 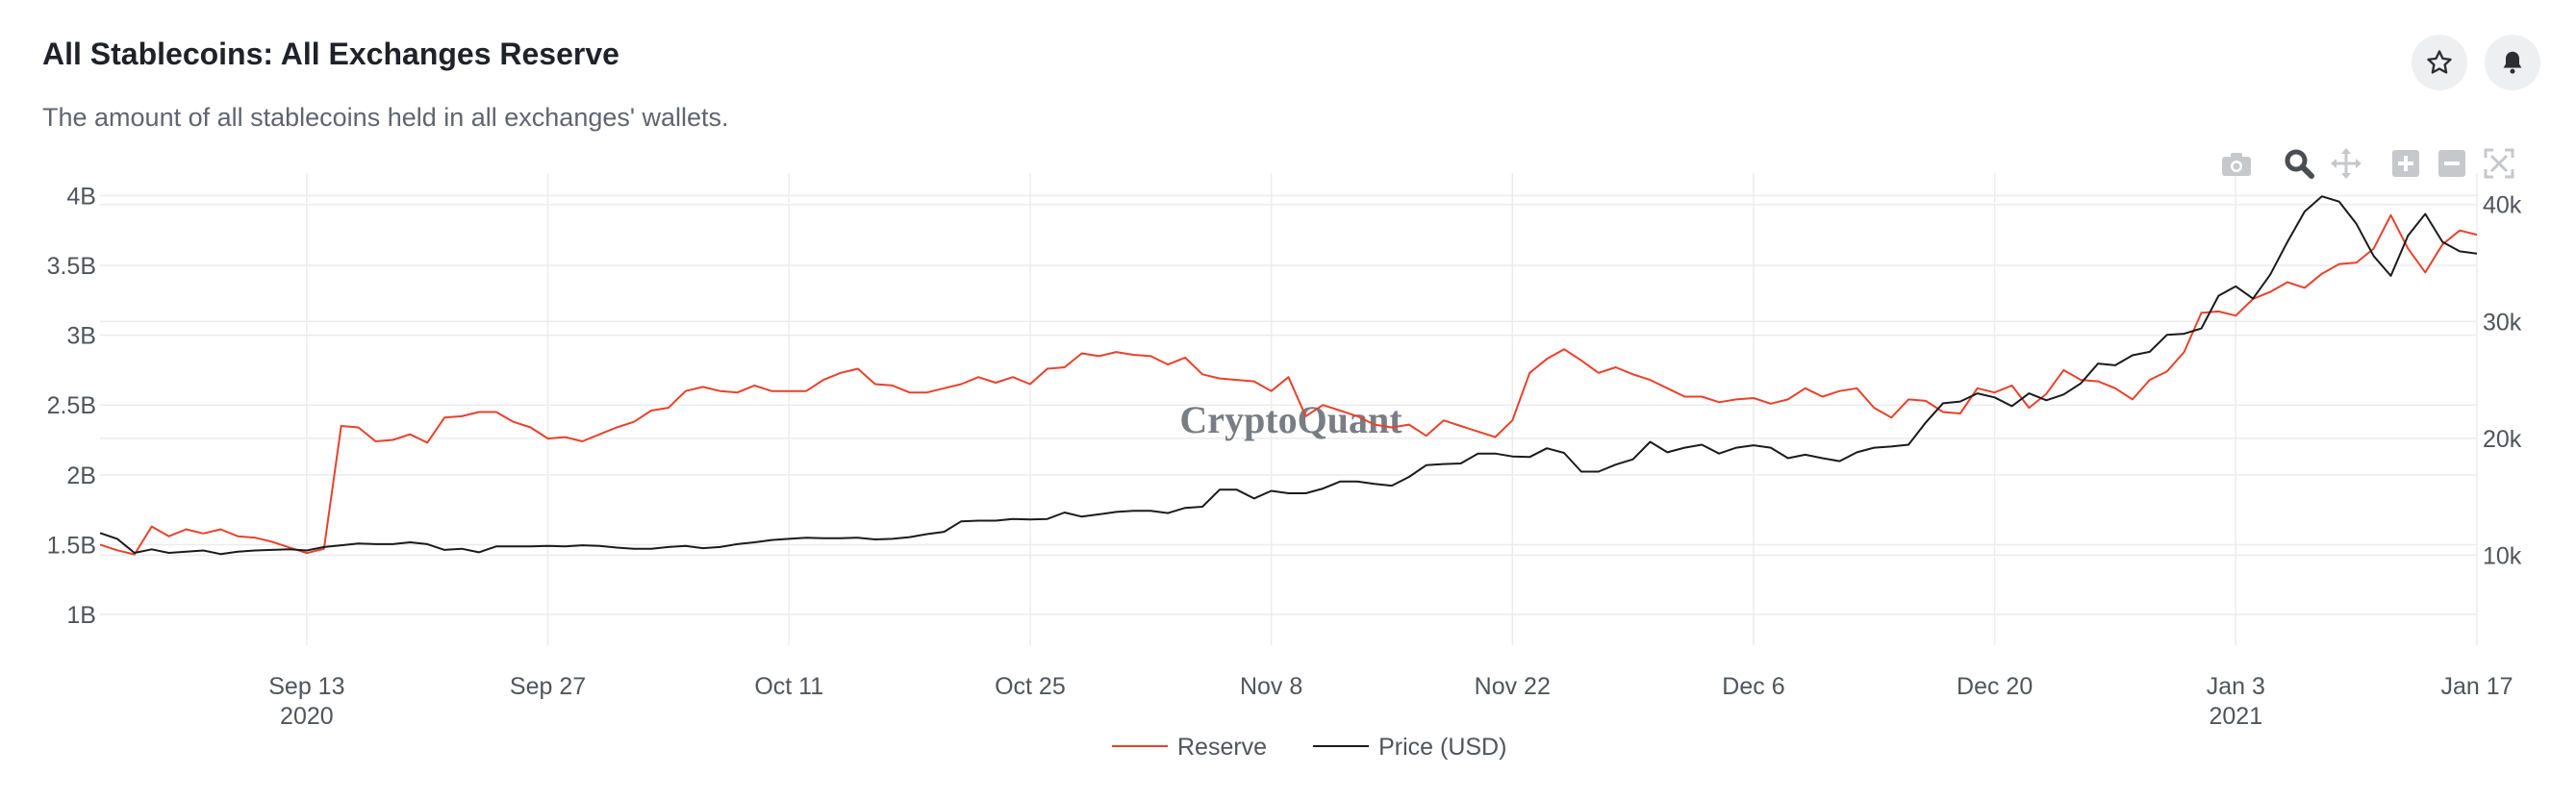 I want to click on pan-icon, so click(x=2346, y=163).